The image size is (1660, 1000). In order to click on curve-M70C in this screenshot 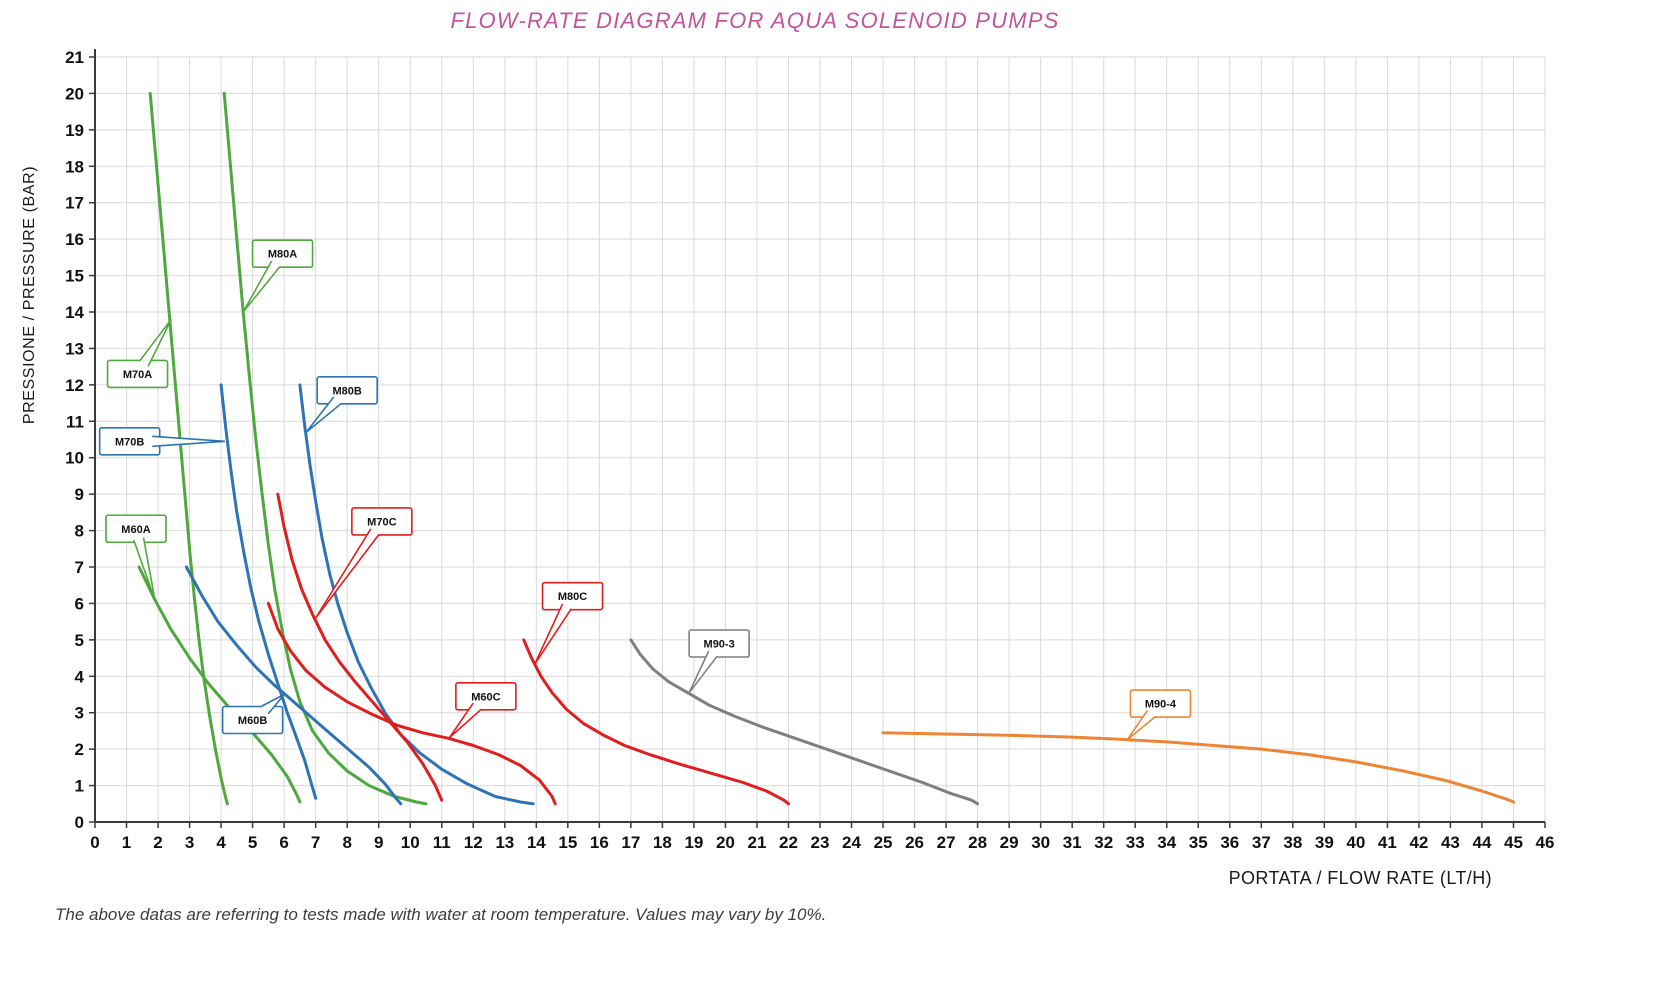, I will do `click(360, 647)`.